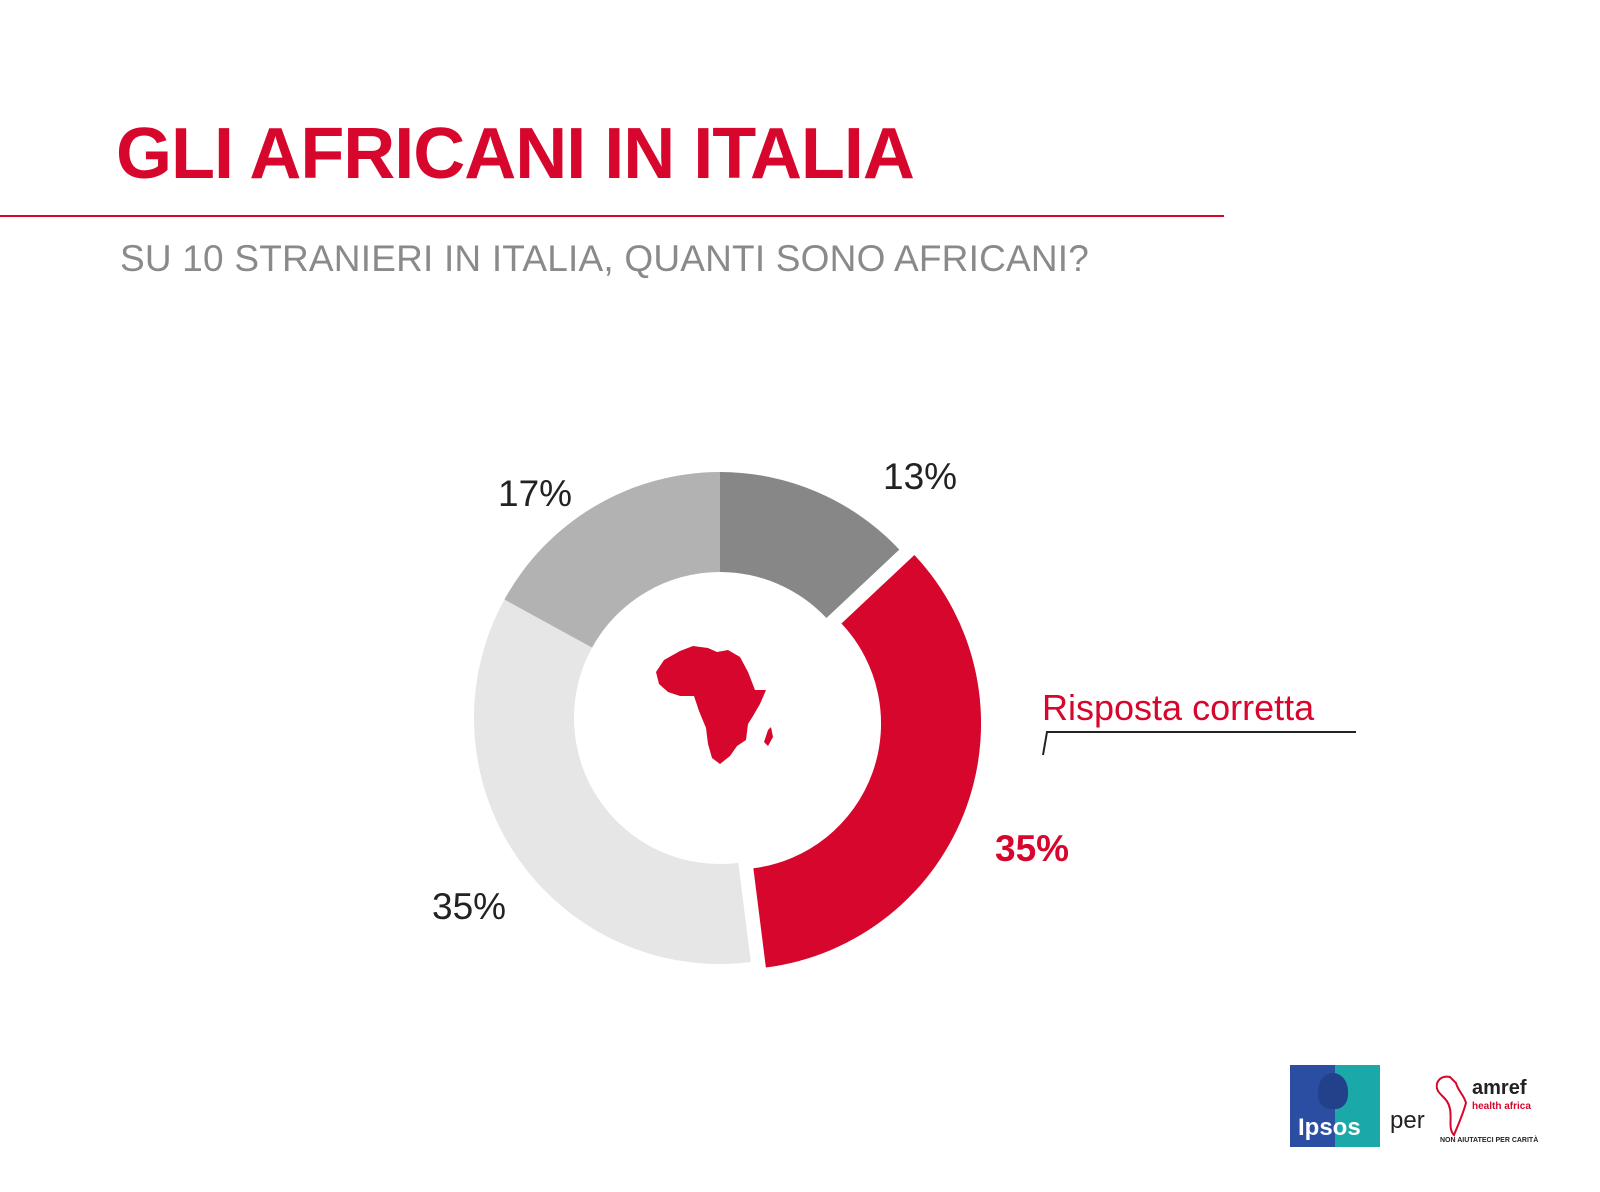  I want to click on answer-leader-line, so click(1199, 743).